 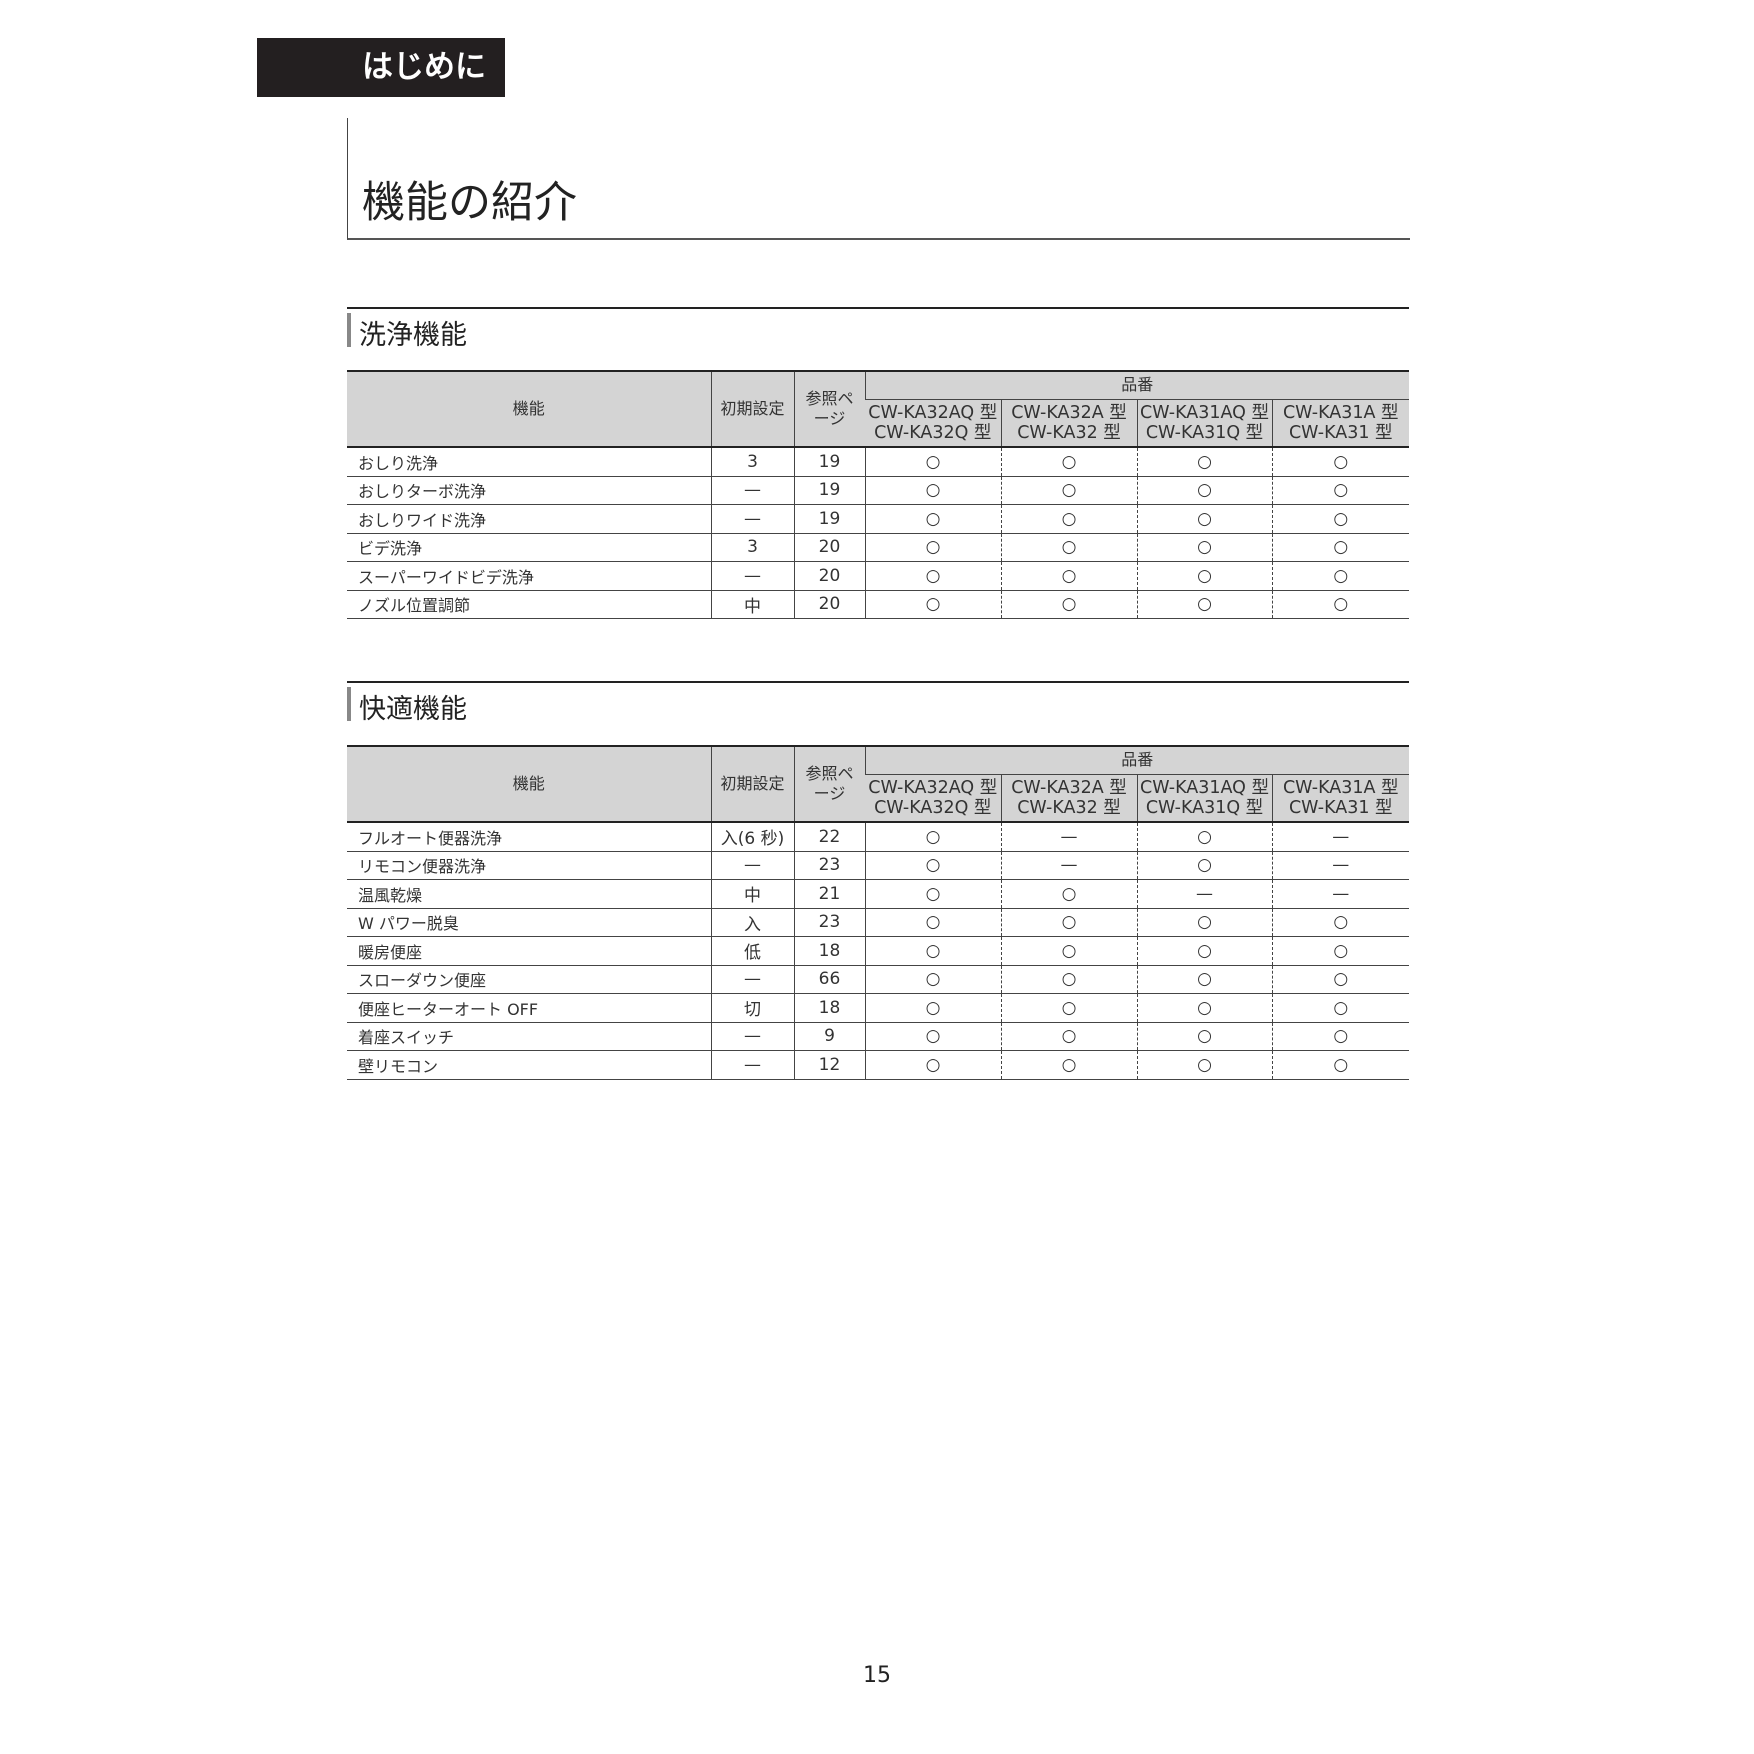 What do you see at coordinates (1068, 423) in the screenshot?
I see `header-model: CW-KA32A 型 CW-KA32 型` at bounding box center [1068, 423].